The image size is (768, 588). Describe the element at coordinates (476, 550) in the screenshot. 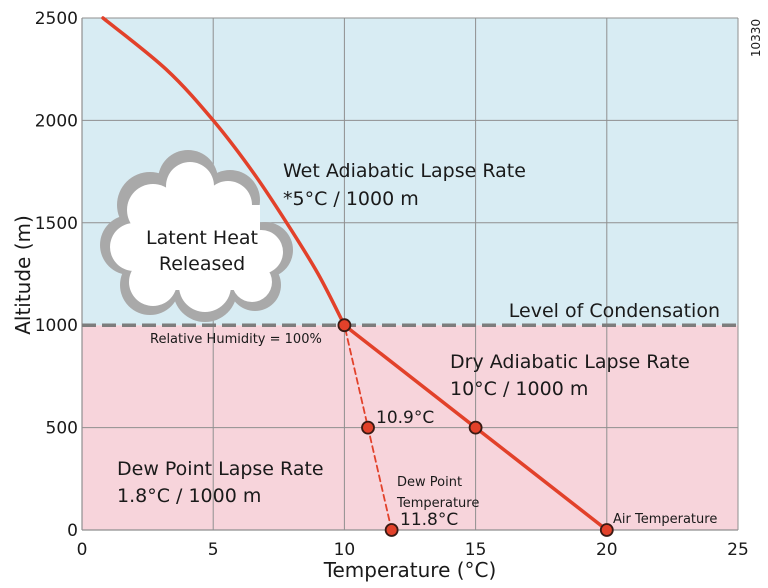

I see `x-tick-label-3: 15` at that location.